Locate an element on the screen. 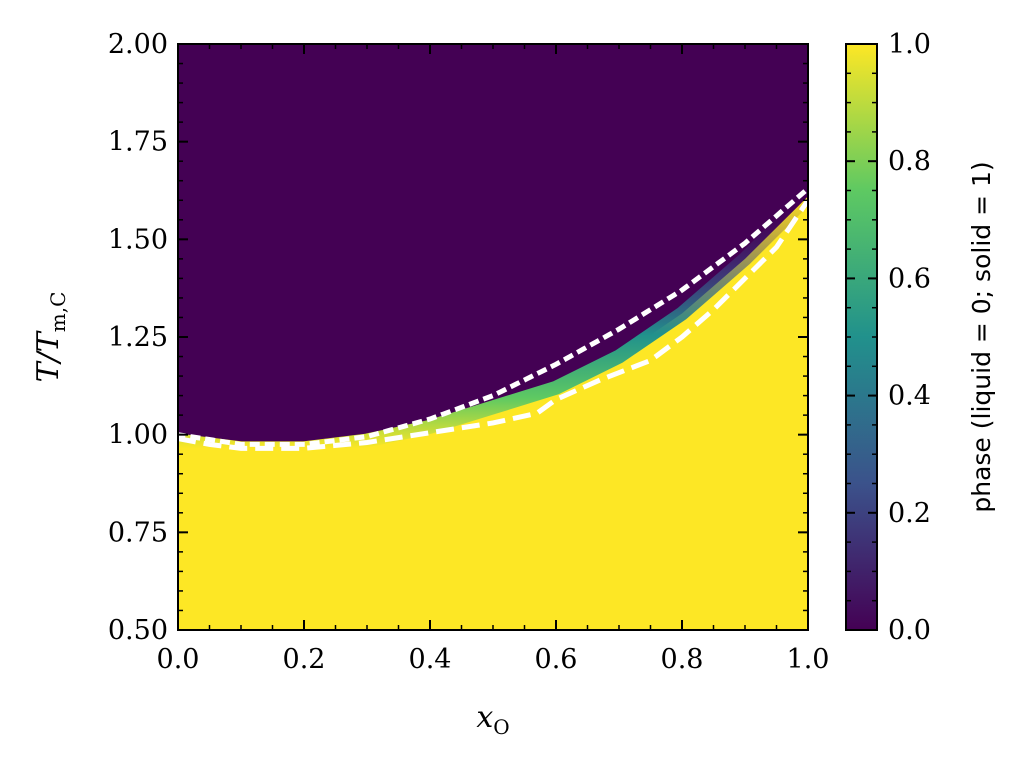  y-tick-label: 1.75 is located at coordinates (138, 142).